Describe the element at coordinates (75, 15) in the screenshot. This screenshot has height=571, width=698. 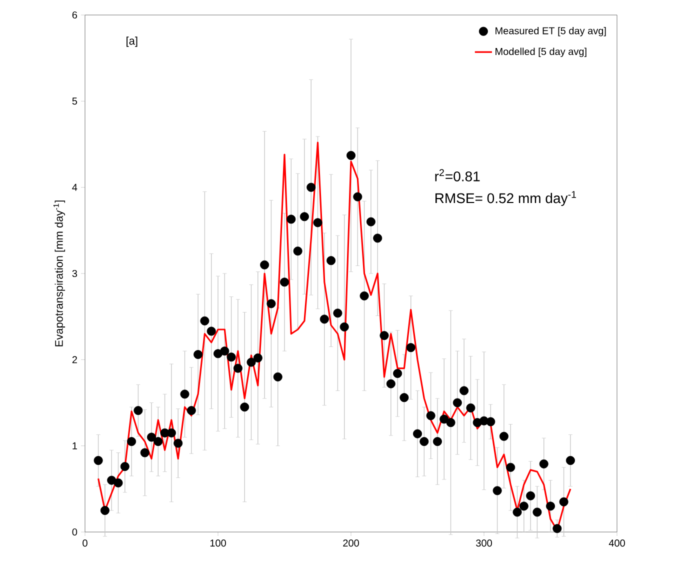
I see `y-tick-label: 6` at that location.